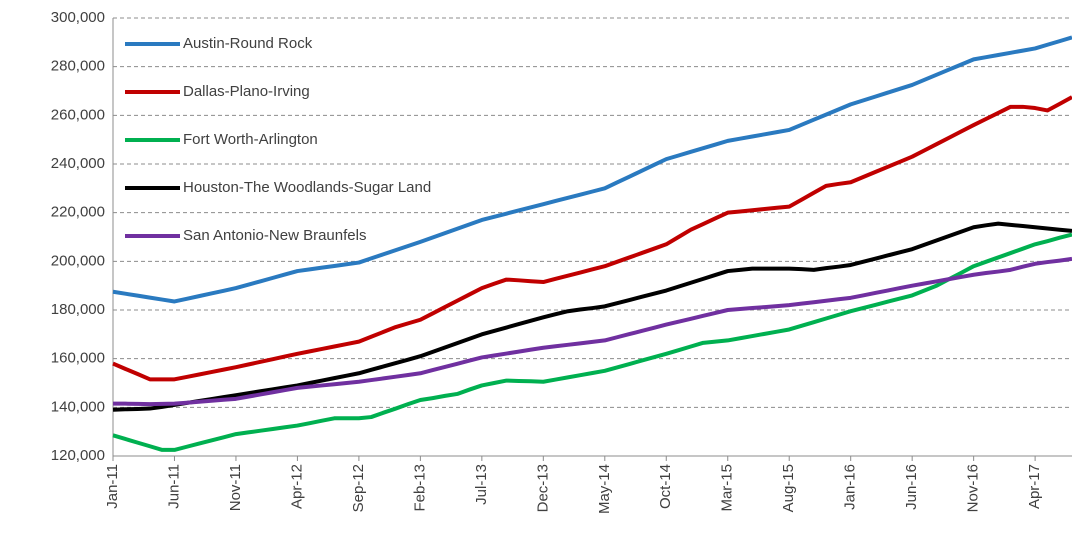 This screenshot has width=1072, height=540. I want to click on x-tick-label: Nov-16, so click(973, 488).